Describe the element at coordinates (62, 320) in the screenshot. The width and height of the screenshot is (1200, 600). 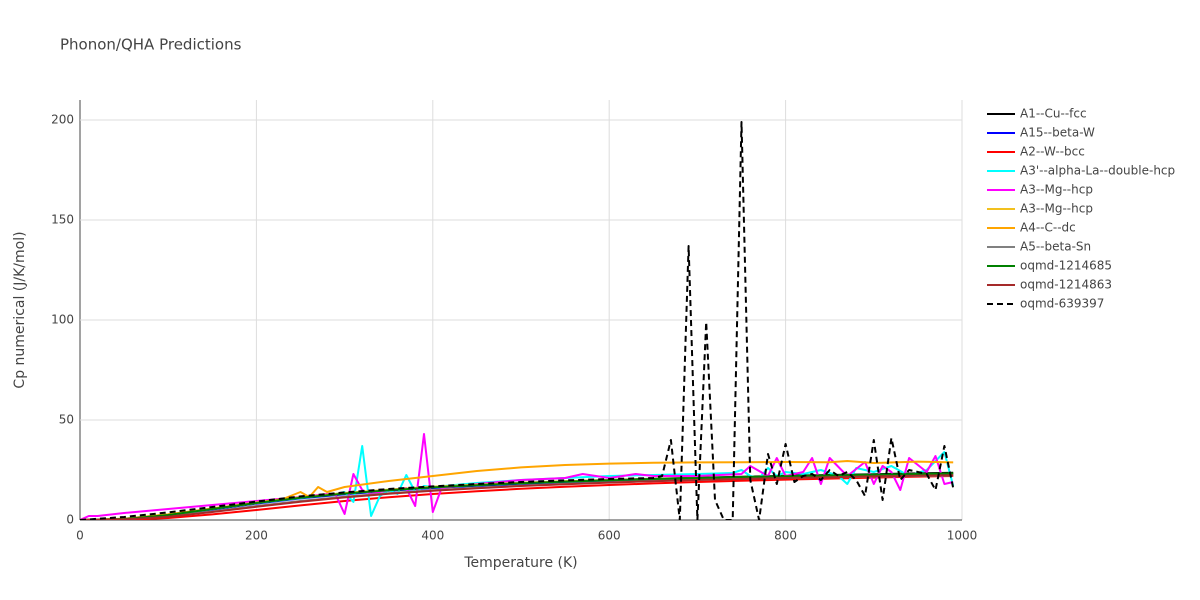
I see `y-tick-label: 100` at that location.